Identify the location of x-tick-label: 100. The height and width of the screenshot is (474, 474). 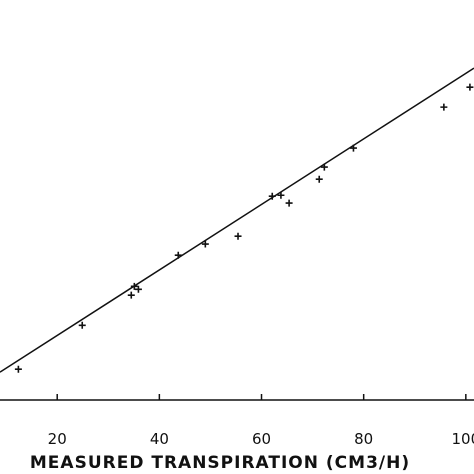
(463, 439).